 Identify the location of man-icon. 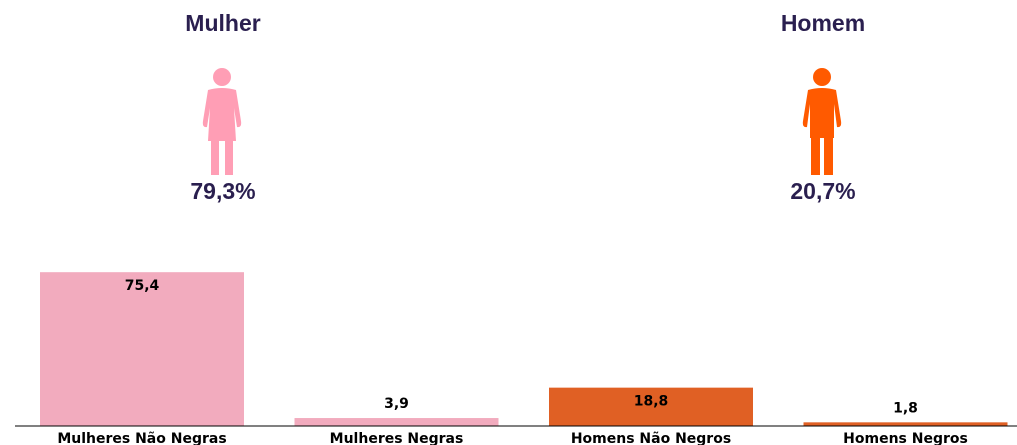
(822, 121).